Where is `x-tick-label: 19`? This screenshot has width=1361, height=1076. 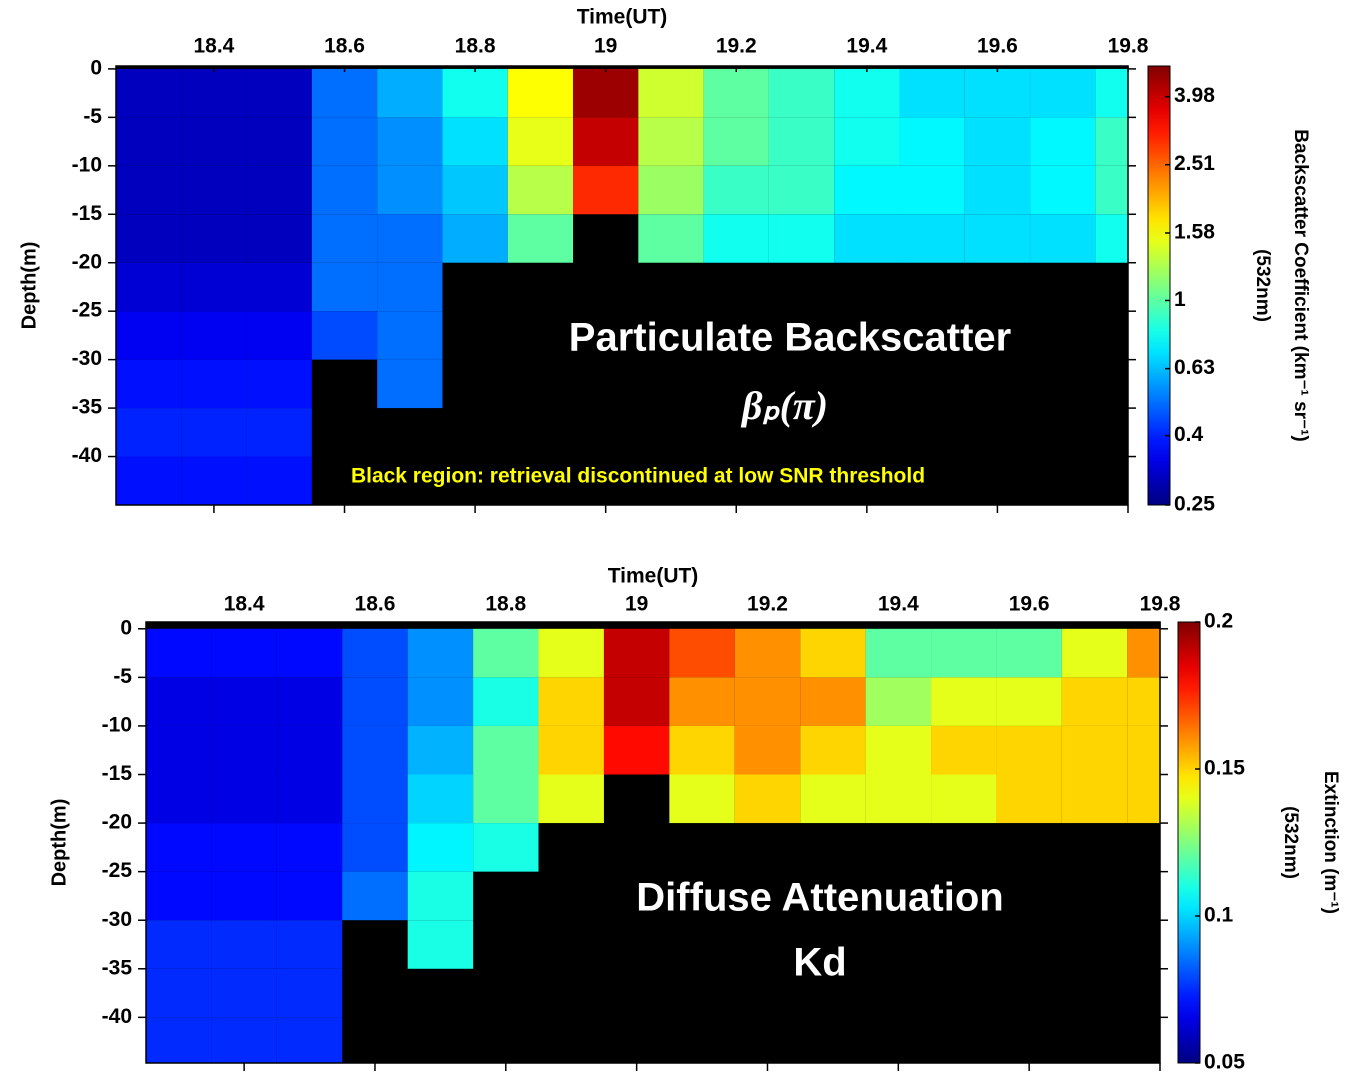 x-tick-label: 19 is located at coordinates (605, 46).